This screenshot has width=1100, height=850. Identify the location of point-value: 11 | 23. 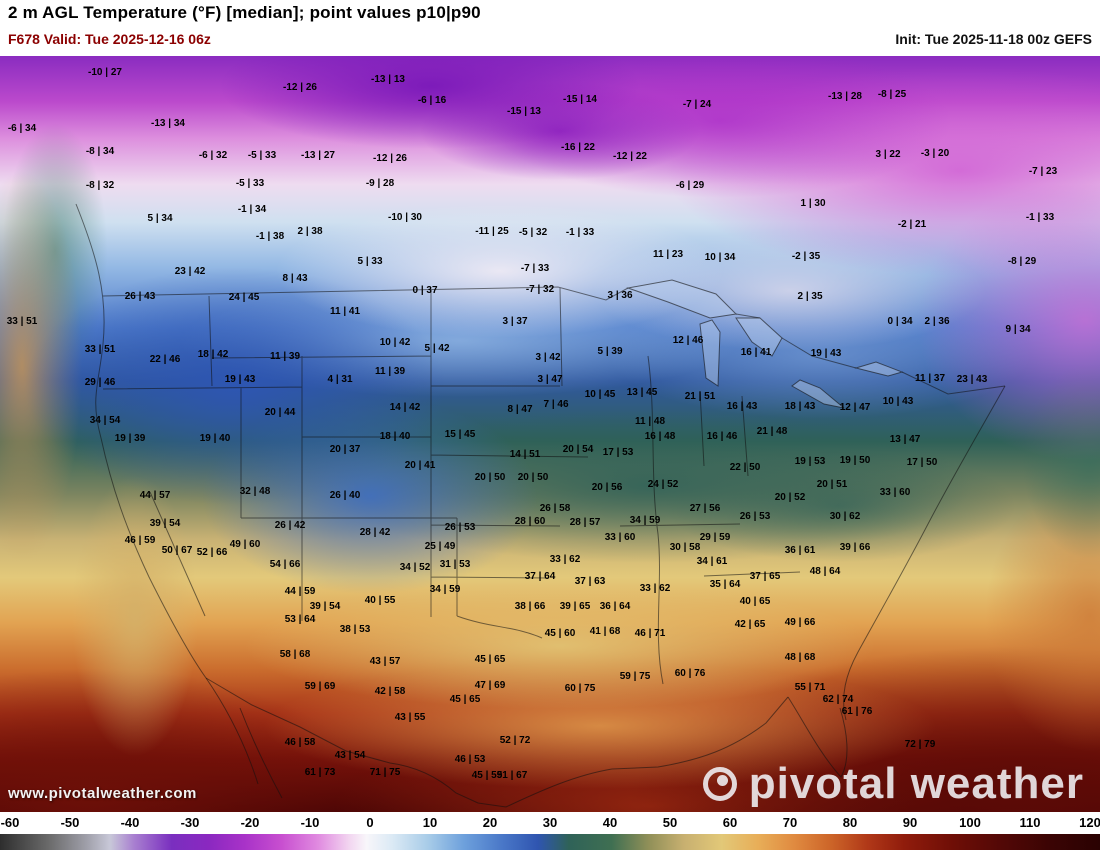
(668, 254).